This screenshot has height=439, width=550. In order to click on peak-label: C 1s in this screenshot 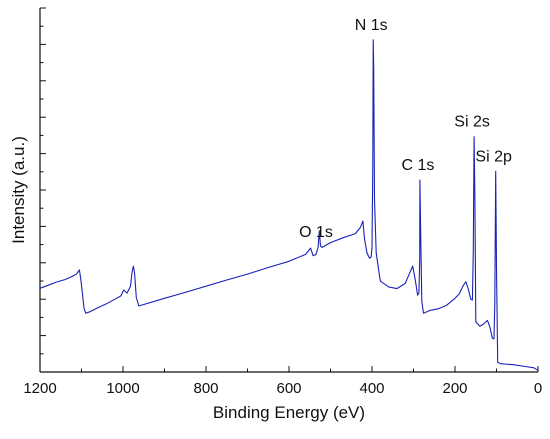, I will do `click(417, 165)`.